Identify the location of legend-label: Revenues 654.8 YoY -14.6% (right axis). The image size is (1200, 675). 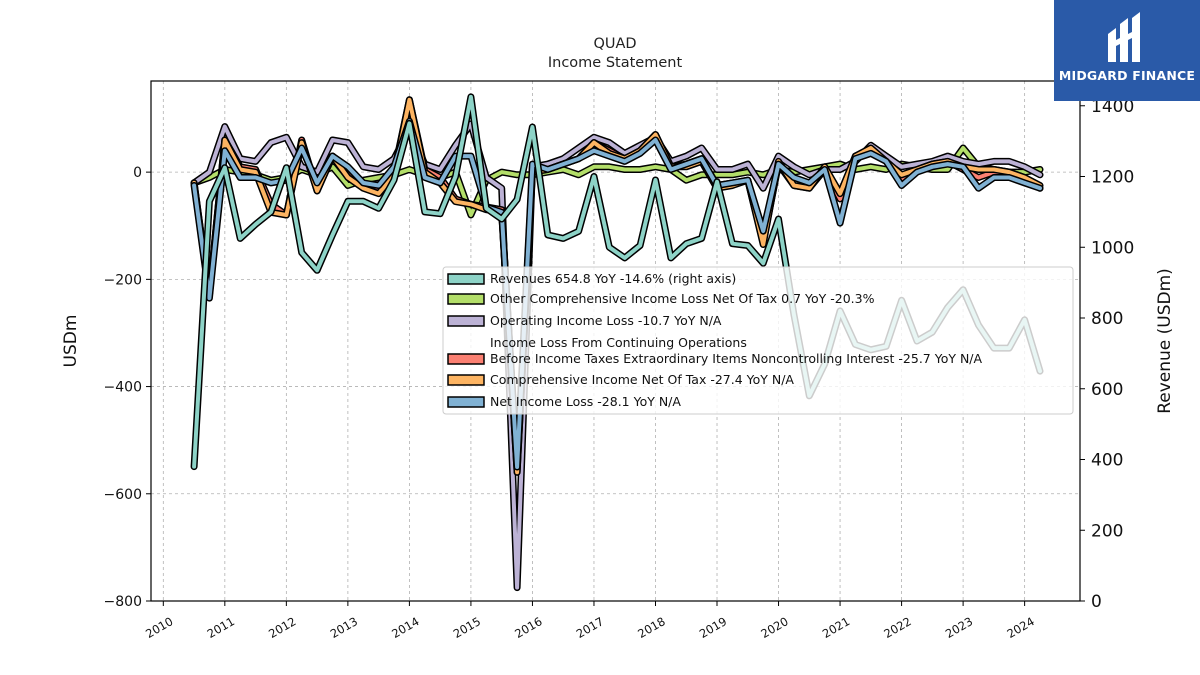
(613, 278).